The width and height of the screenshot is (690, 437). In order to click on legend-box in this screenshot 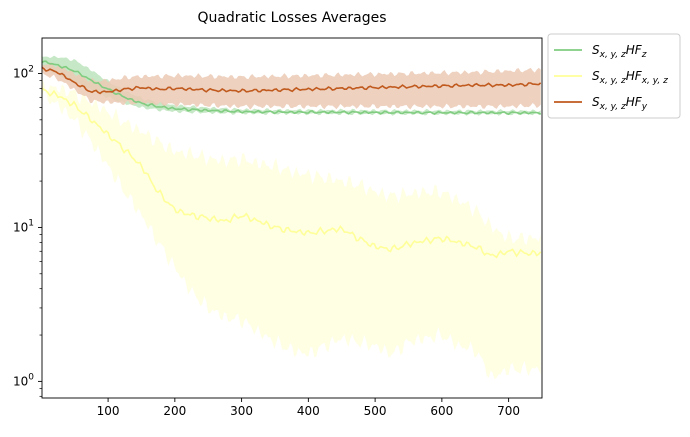, I will do `click(614, 76)`.